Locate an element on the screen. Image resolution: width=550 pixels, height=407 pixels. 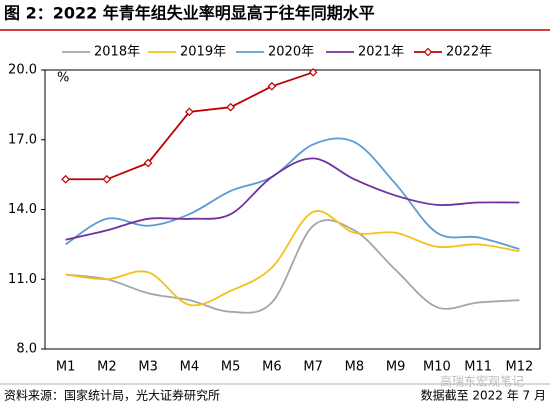
y-tick-label: 14.0 is located at coordinates (22, 209).